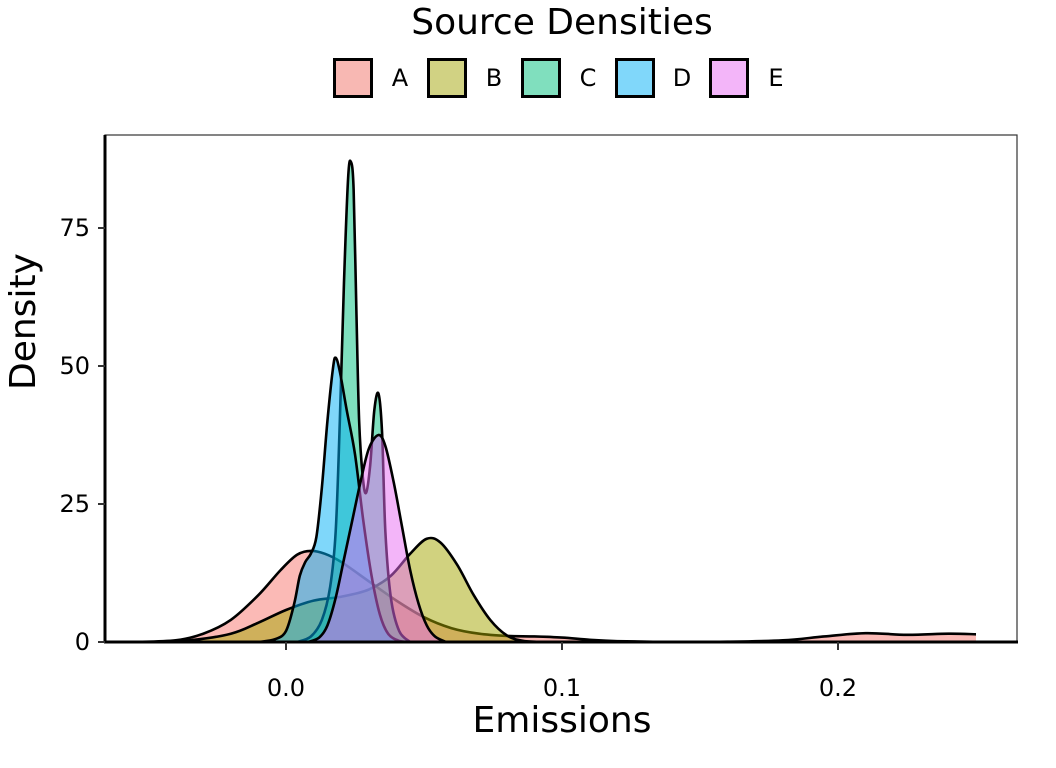 The height and width of the screenshot is (768, 1056). I want to click on legend-item-e: E, so click(756, 78).